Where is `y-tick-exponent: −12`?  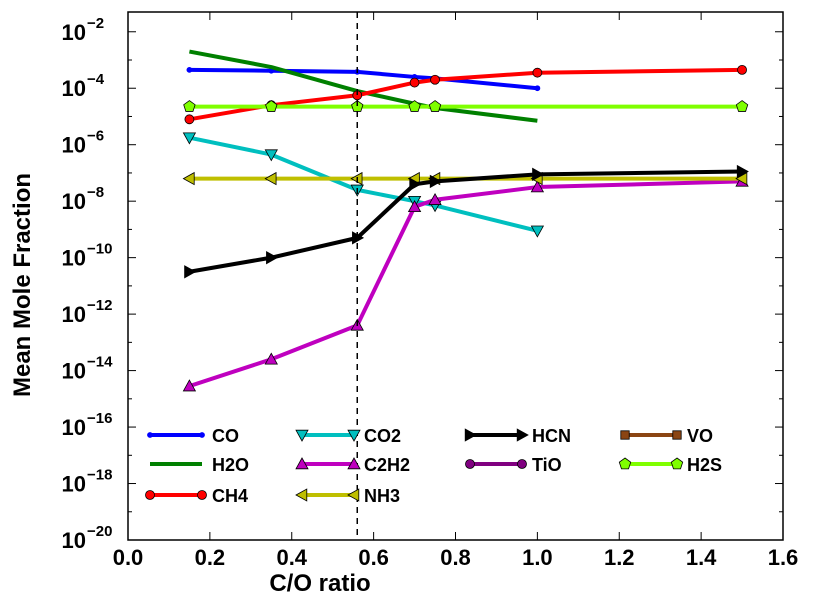
y-tick-exponent: −12 is located at coordinates (99, 305).